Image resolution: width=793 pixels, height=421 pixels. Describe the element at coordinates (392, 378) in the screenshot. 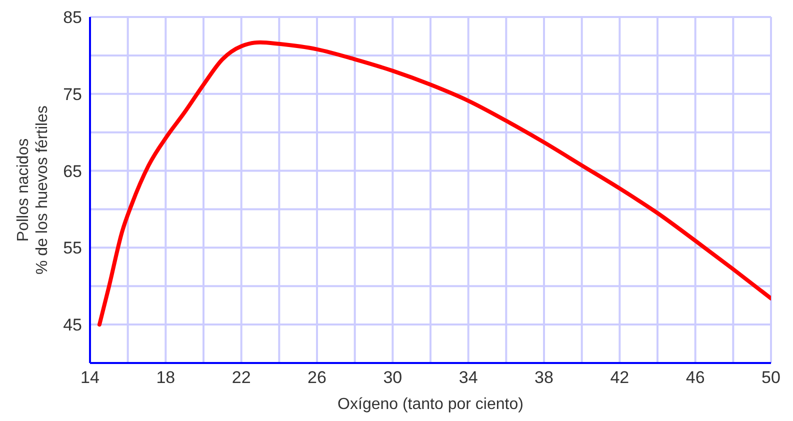

I see `x-tick-label: 30` at that location.